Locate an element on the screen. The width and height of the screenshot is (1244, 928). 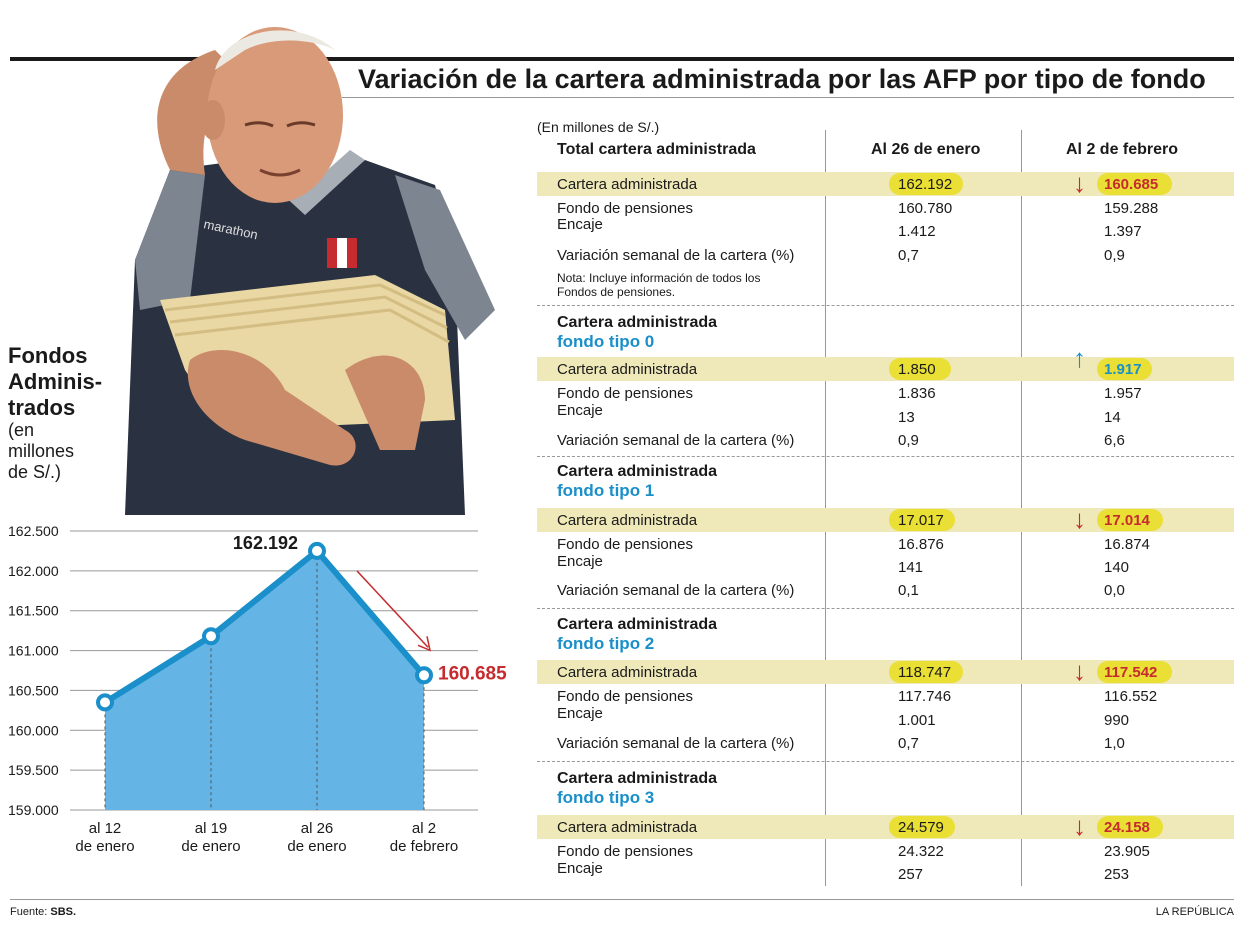
value-col1: 117.746 is located at coordinates (925, 696).